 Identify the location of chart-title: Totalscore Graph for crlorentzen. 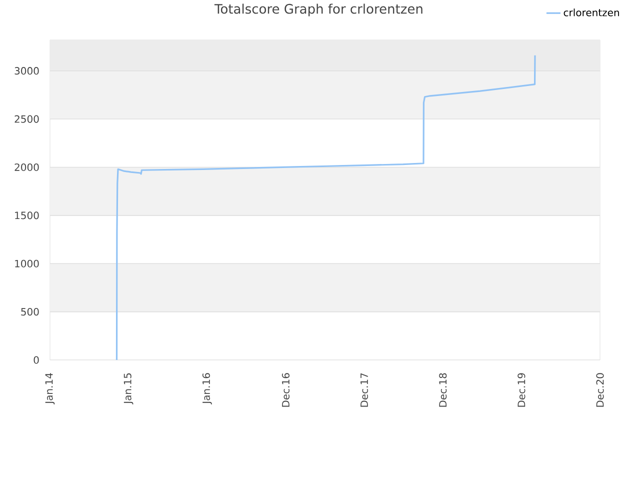
(318, 10).